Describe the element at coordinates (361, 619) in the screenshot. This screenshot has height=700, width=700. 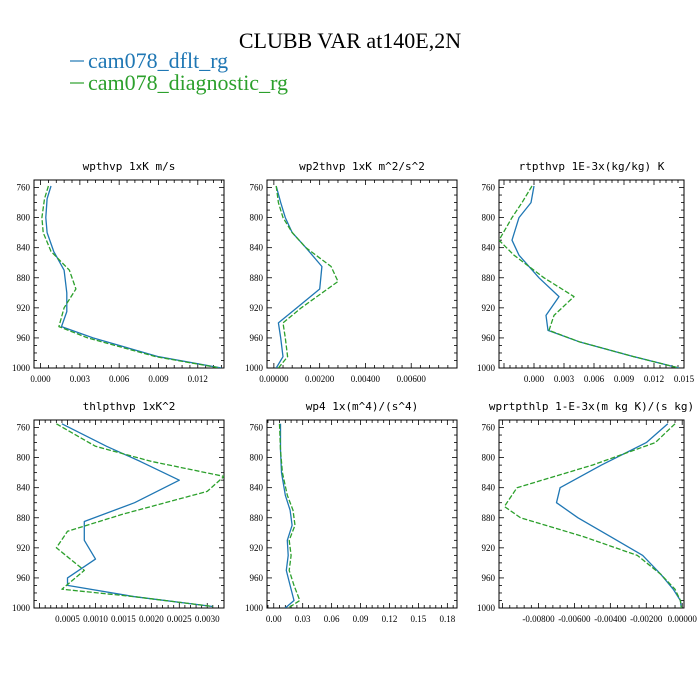
I see `x-tick-label: 0.09` at that location.